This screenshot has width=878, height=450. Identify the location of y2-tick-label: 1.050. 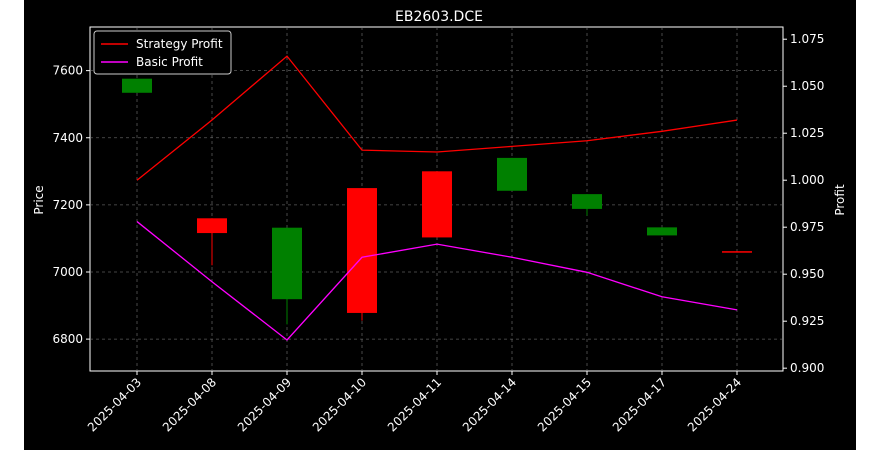
(807, 86).